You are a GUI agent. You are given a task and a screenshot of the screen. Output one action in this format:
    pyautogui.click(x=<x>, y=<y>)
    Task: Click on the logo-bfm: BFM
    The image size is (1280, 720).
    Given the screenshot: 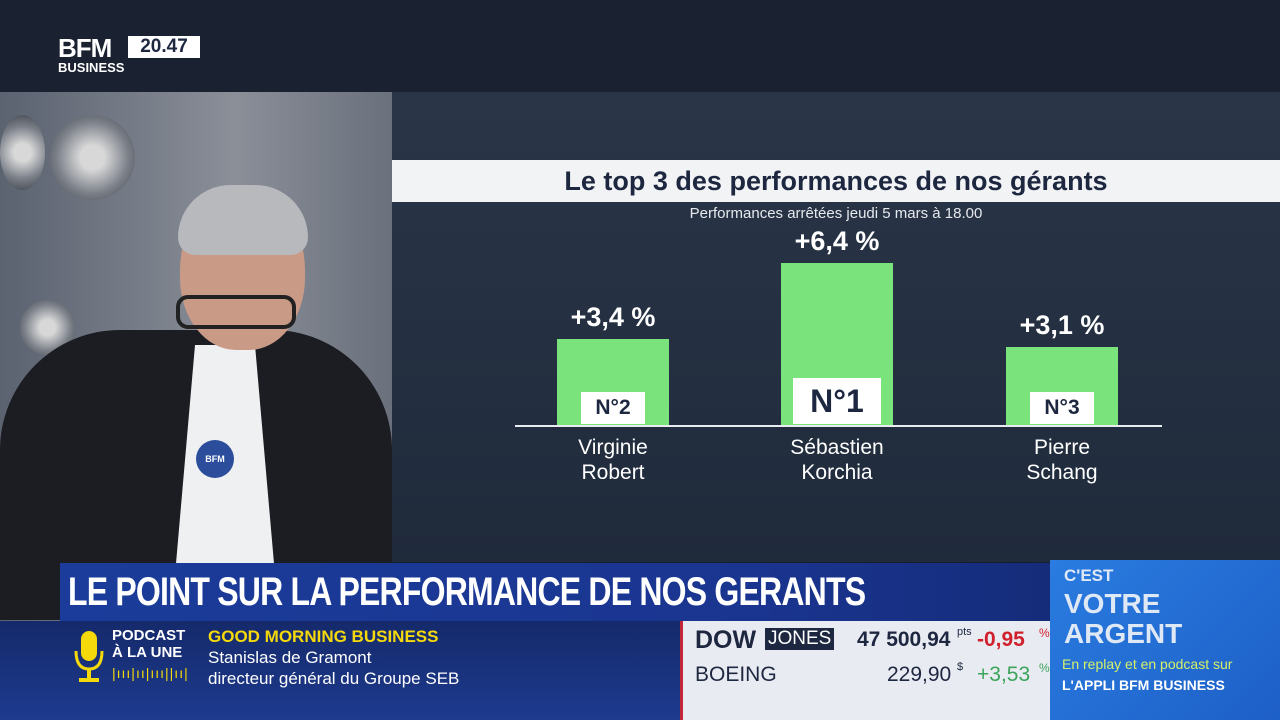 What is the action you would take?
    pyautogui.click(x=85, y=48)
    